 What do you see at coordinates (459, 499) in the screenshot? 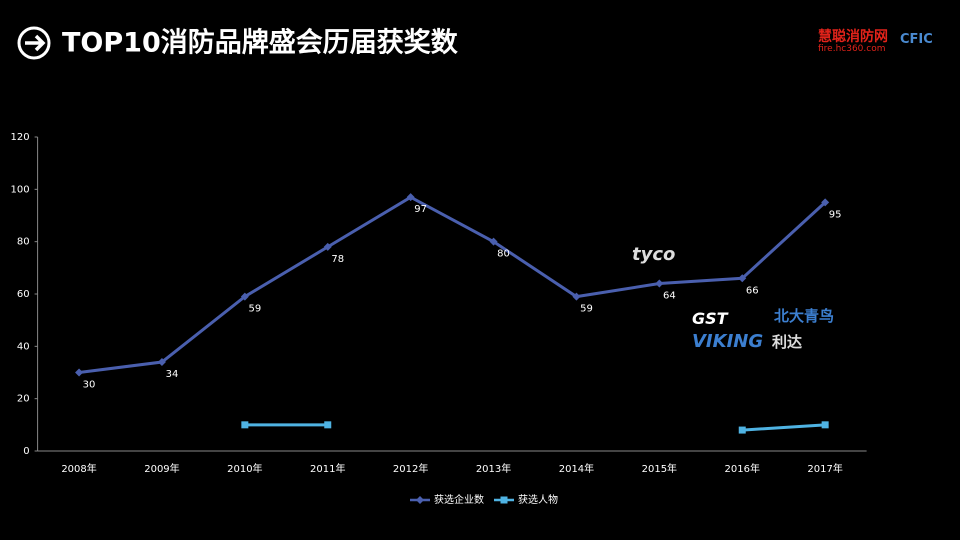
I see `legend-label: 获选企业数` at bounding box center [459, 499].